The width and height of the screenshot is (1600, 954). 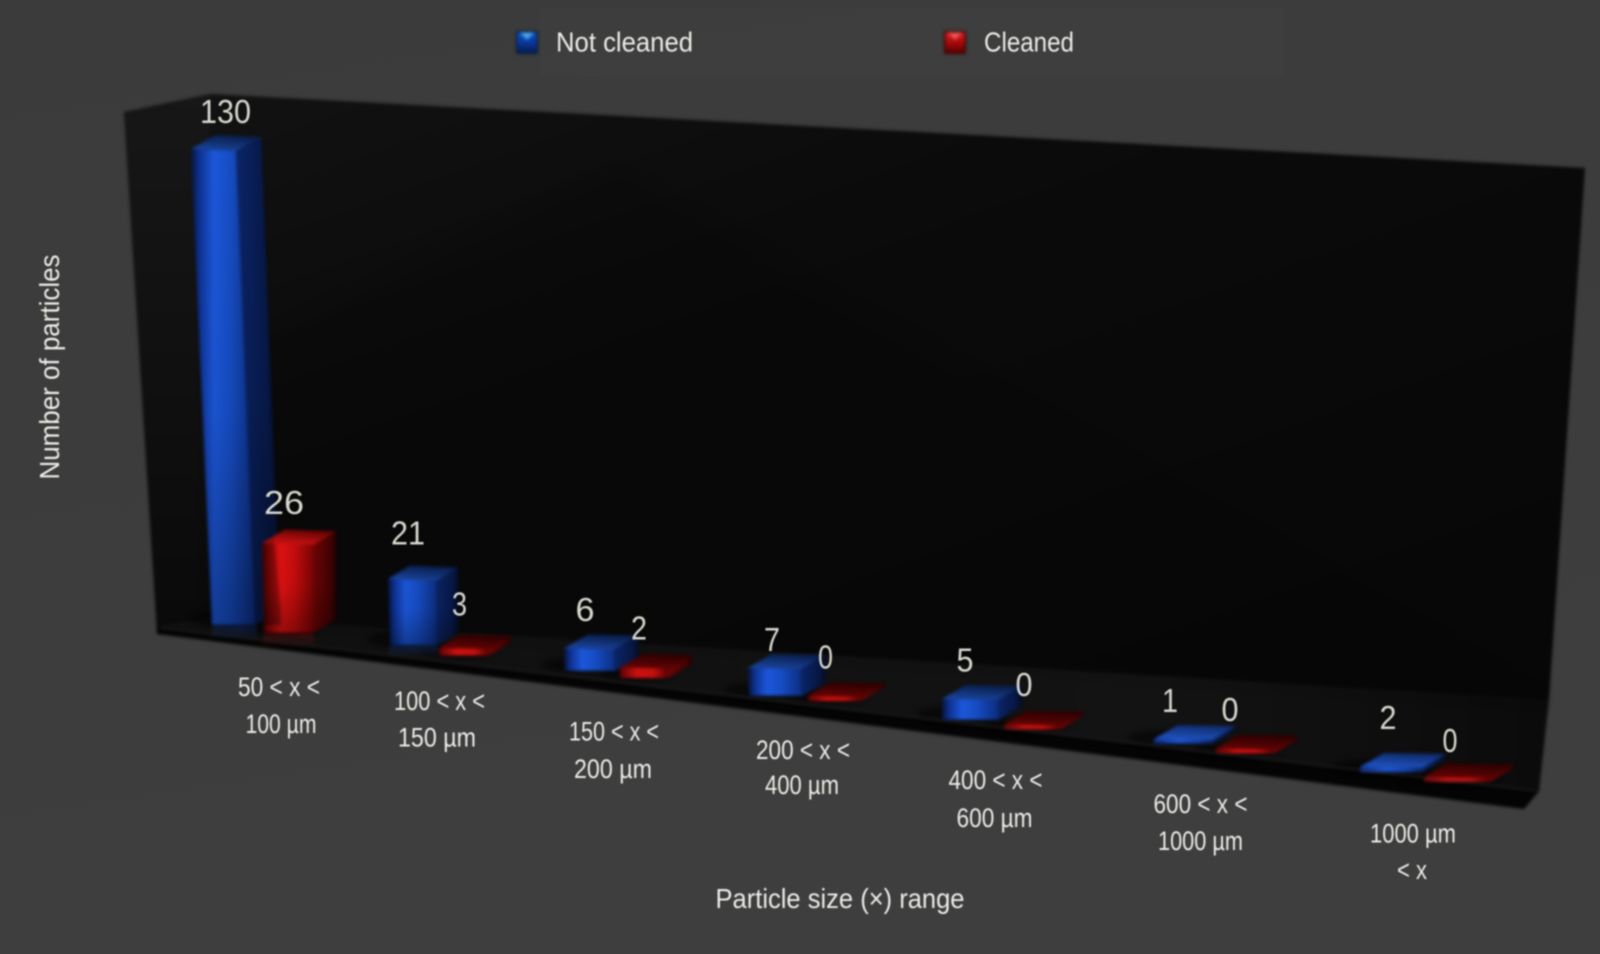 What do you see at coordinates (965, 660) in the screenshot?
I see `svg-text: 5` at bounding box center [965, 660].